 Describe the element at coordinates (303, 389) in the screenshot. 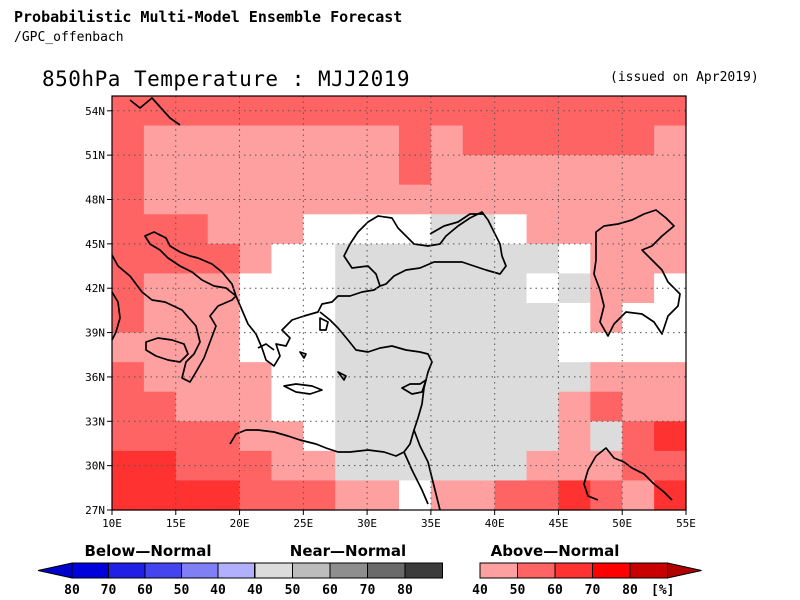

I see `crete-coast` at that location.